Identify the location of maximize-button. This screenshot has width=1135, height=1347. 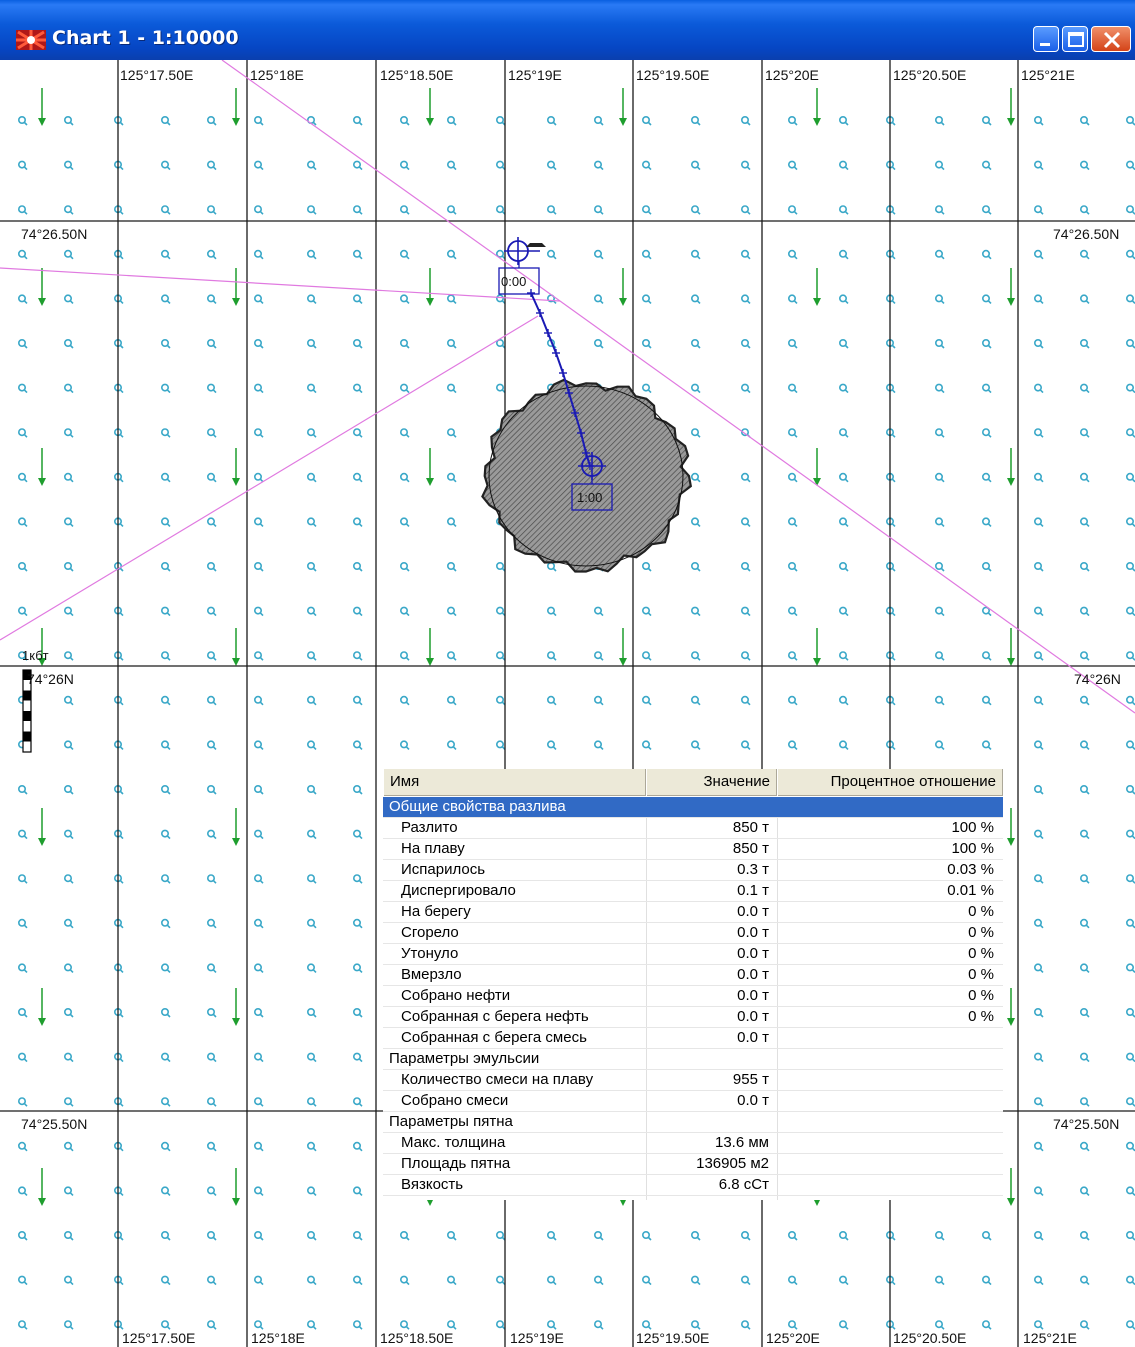
(1075, 39).